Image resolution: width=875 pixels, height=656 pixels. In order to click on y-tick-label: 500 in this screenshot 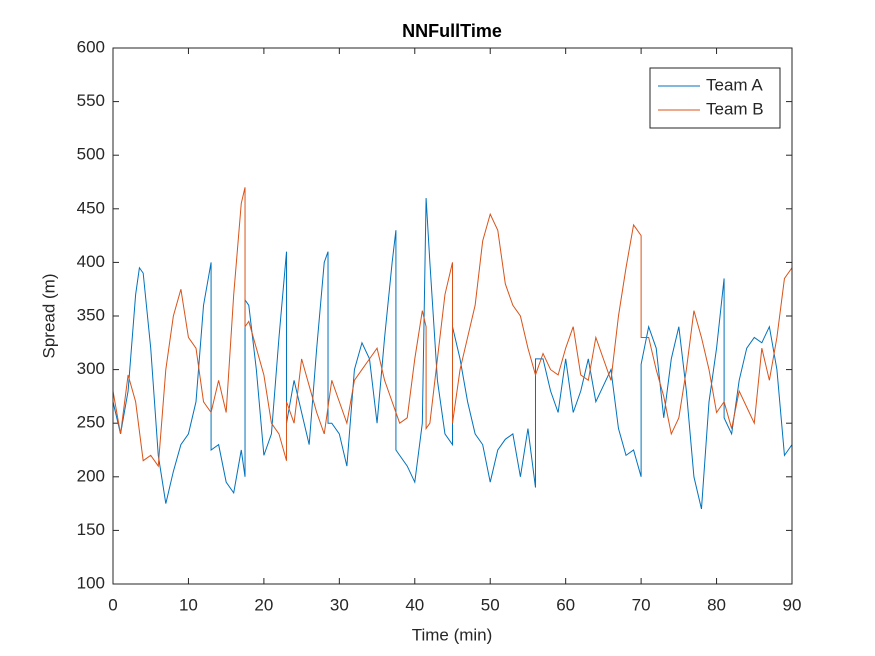, I will do `click(91, 154)`.